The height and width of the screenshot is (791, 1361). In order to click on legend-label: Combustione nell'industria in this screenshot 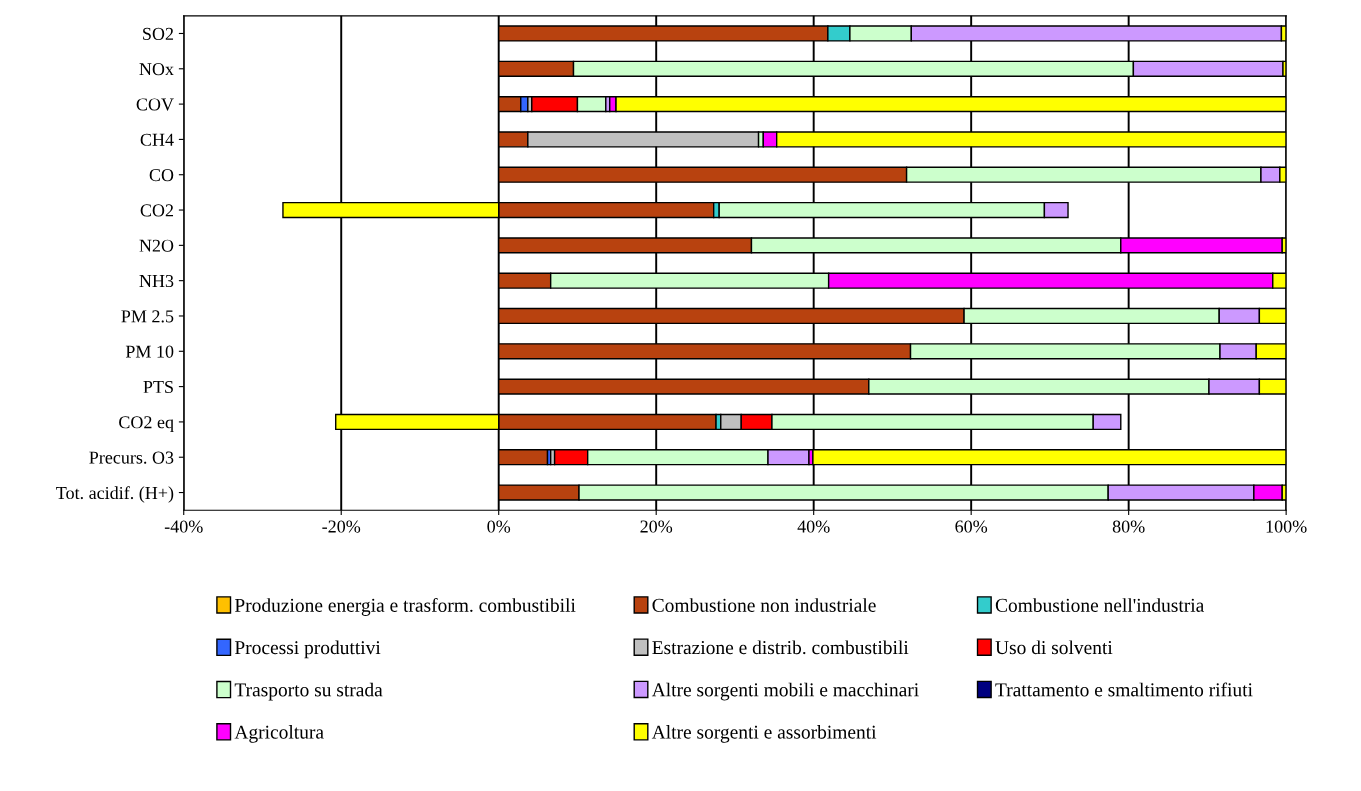, I will do `click(1100, 605)`.